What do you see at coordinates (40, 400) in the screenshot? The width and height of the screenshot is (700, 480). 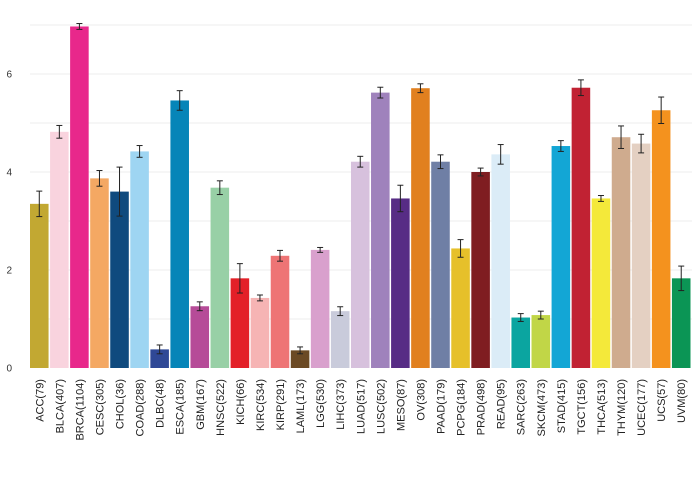 I see `x-tick-label: ACC(79)` at bounding box center [40, 400].